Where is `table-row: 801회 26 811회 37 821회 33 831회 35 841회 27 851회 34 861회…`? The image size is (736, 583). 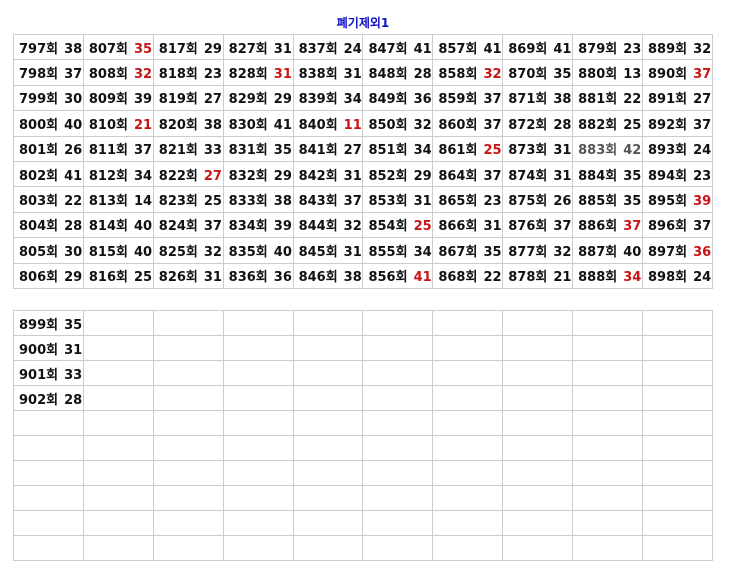 table-row: 801회 26 811회 37 821회 33 831회 35 841회 27 851회 34 861회… is located at coordinates (363, 148).